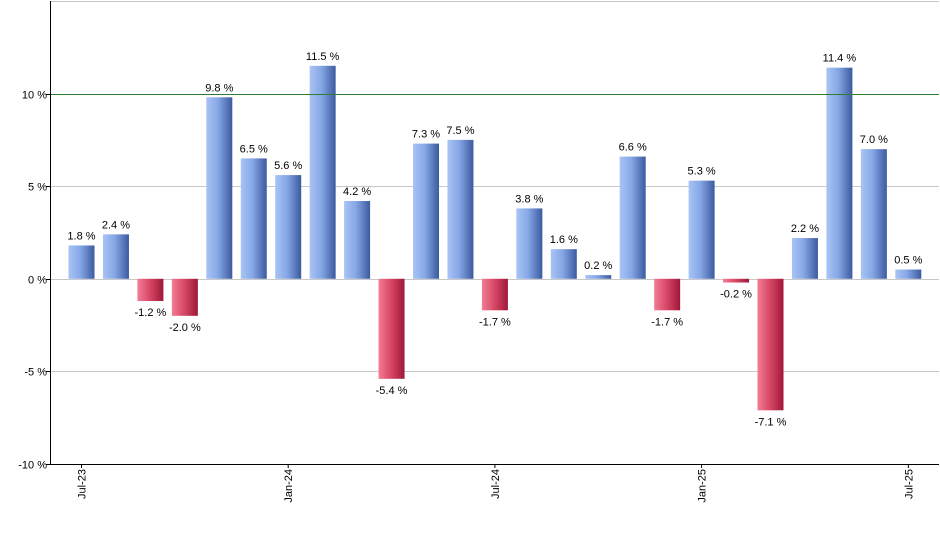  What do you see at coordinates (598, 266) in the screenshot?
I see `data-label: 0.2 %` at bounding box center [598, 266].